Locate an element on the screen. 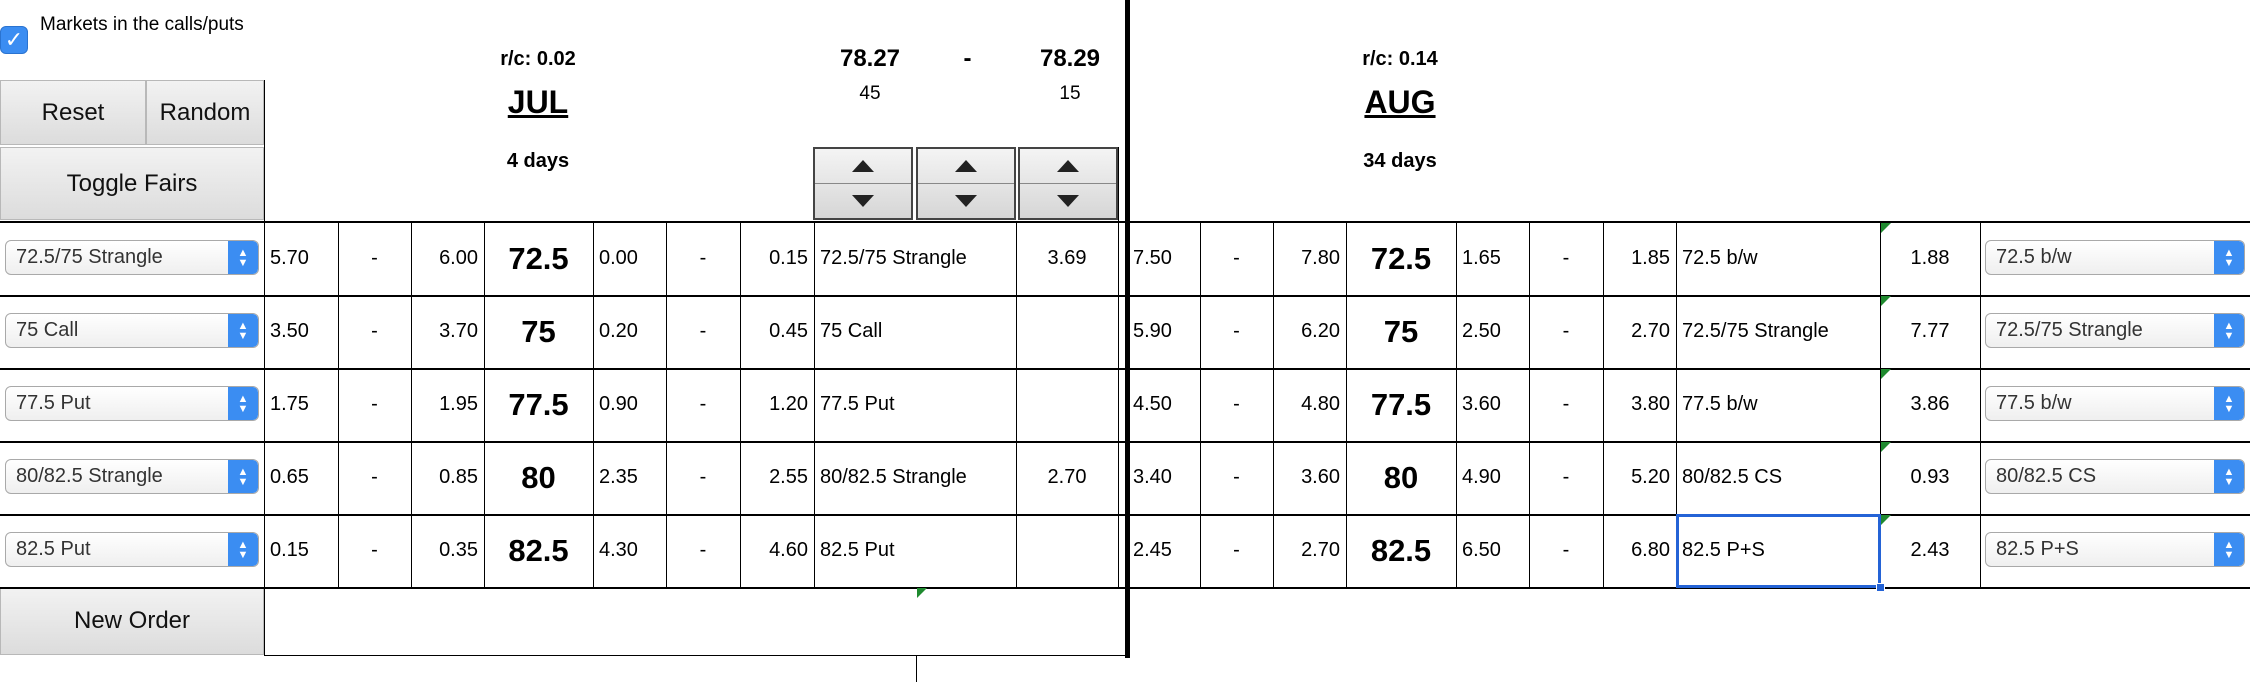  jul-month-label: JUL is located at coordinates (538, 102).